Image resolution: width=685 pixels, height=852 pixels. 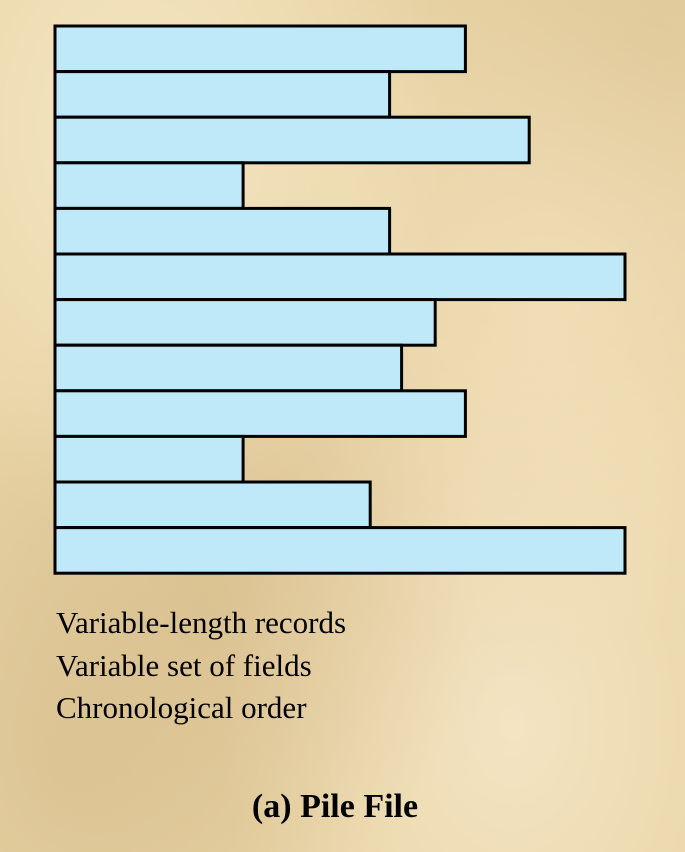 I want to click on figure-title: (a) Pile File, so click(x=335, y=806).